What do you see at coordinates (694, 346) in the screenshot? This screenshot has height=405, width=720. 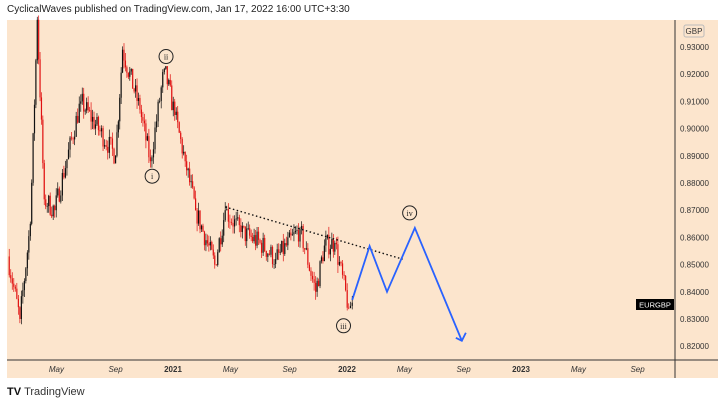 I see `price-tick-label: 0.82000` at bounding box center [694, 346].